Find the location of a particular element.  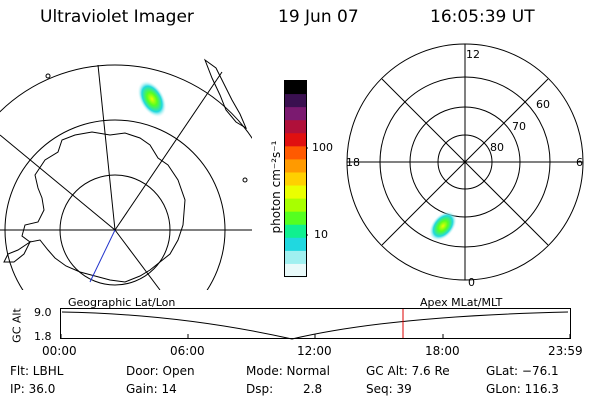

status-dsp-label: Dsp: is located at coordinates (260, 389).